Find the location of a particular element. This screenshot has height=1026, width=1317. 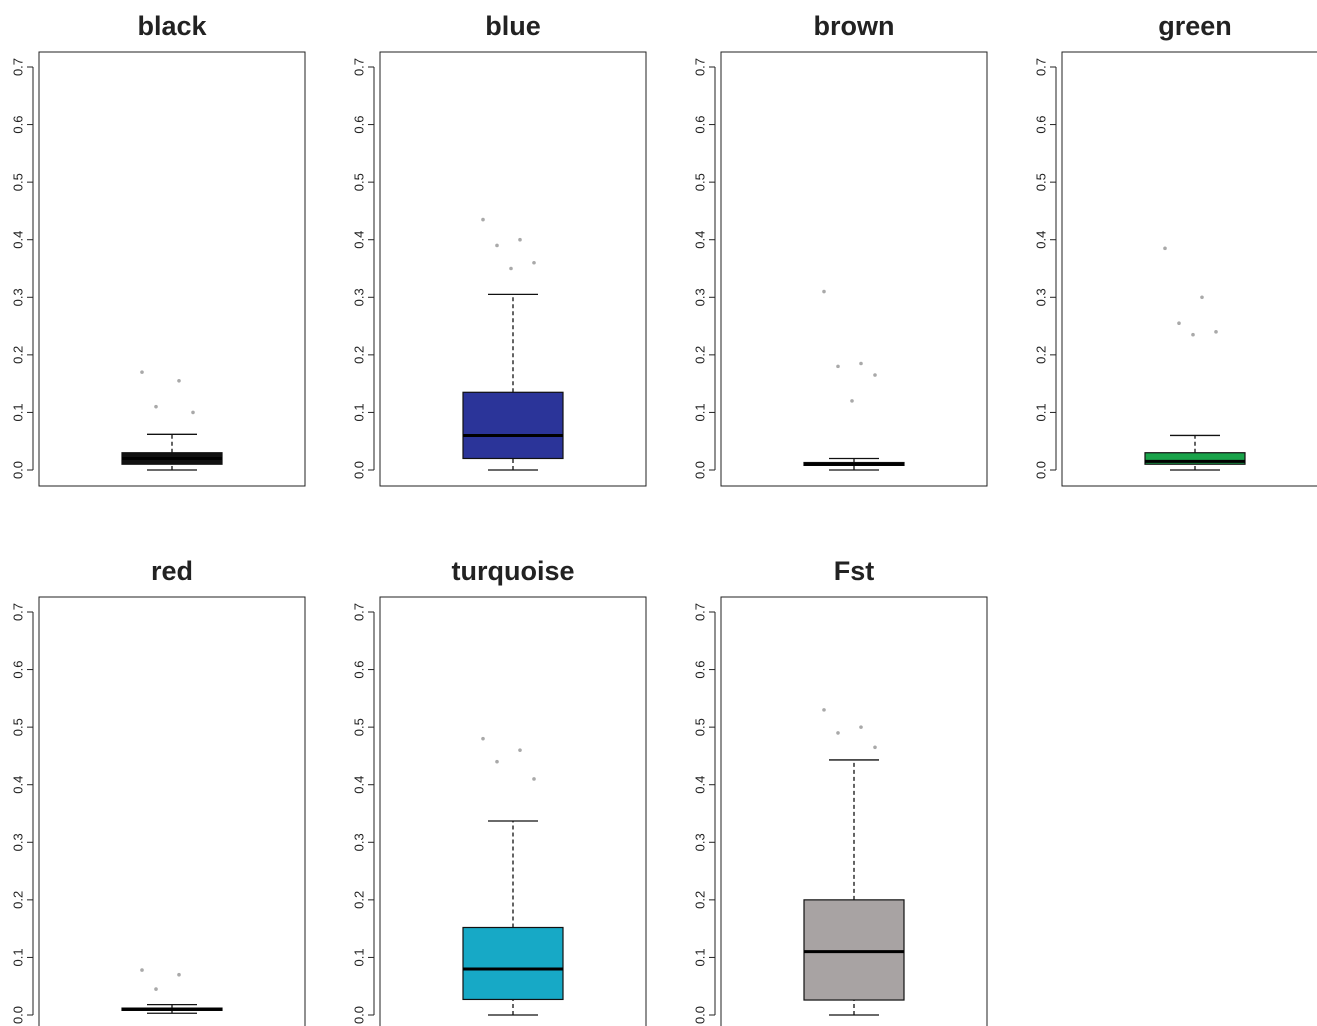

panel-title: black is located at coordinates (172, 26).